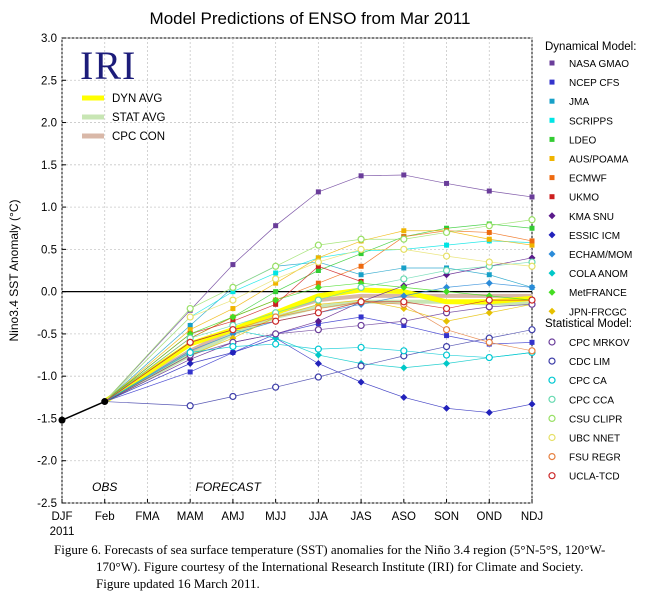  What do you see at coordinates (139, 118) in the screenshot?
I see `avg-legend-label: STAT AVG` at bounding box center [139, 118].